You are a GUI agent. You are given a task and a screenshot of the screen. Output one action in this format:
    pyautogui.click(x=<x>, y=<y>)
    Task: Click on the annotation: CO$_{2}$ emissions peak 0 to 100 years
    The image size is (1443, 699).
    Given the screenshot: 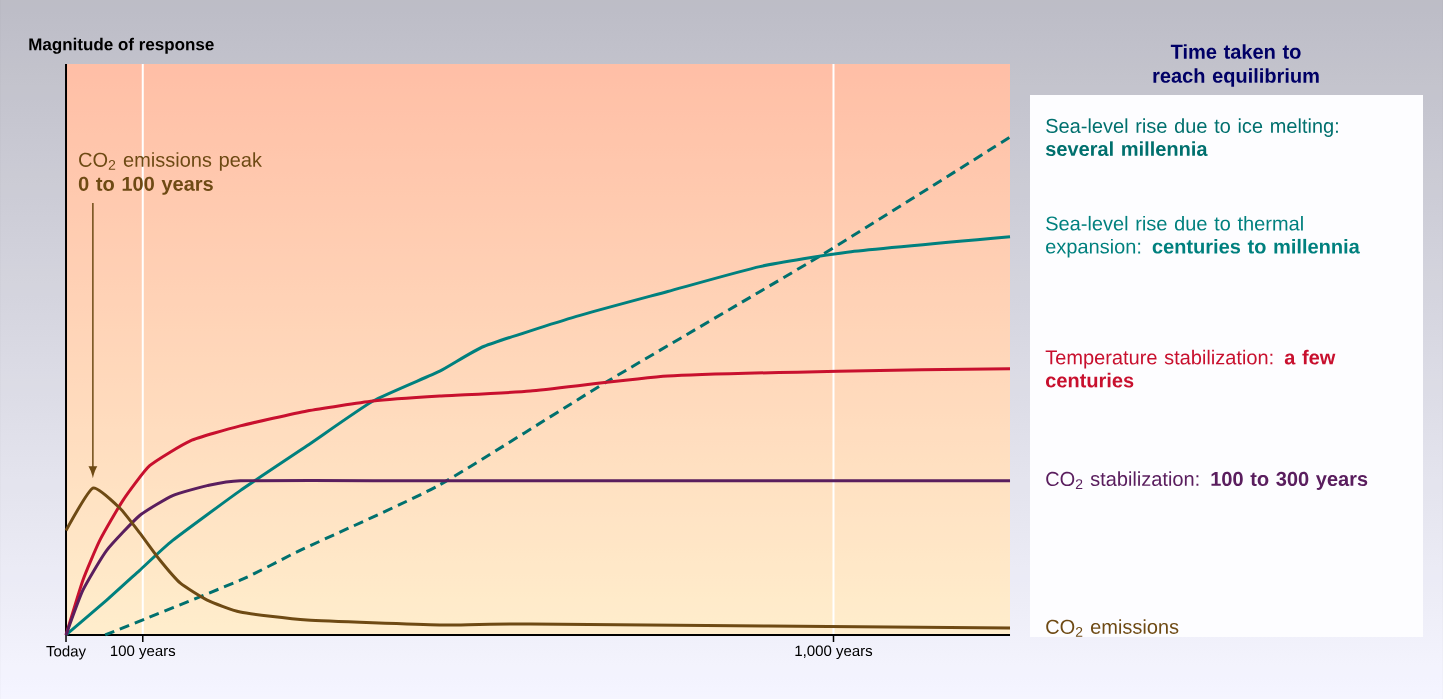 What is the action you would take?
    pyautogui.click(x=170, y=173)
    